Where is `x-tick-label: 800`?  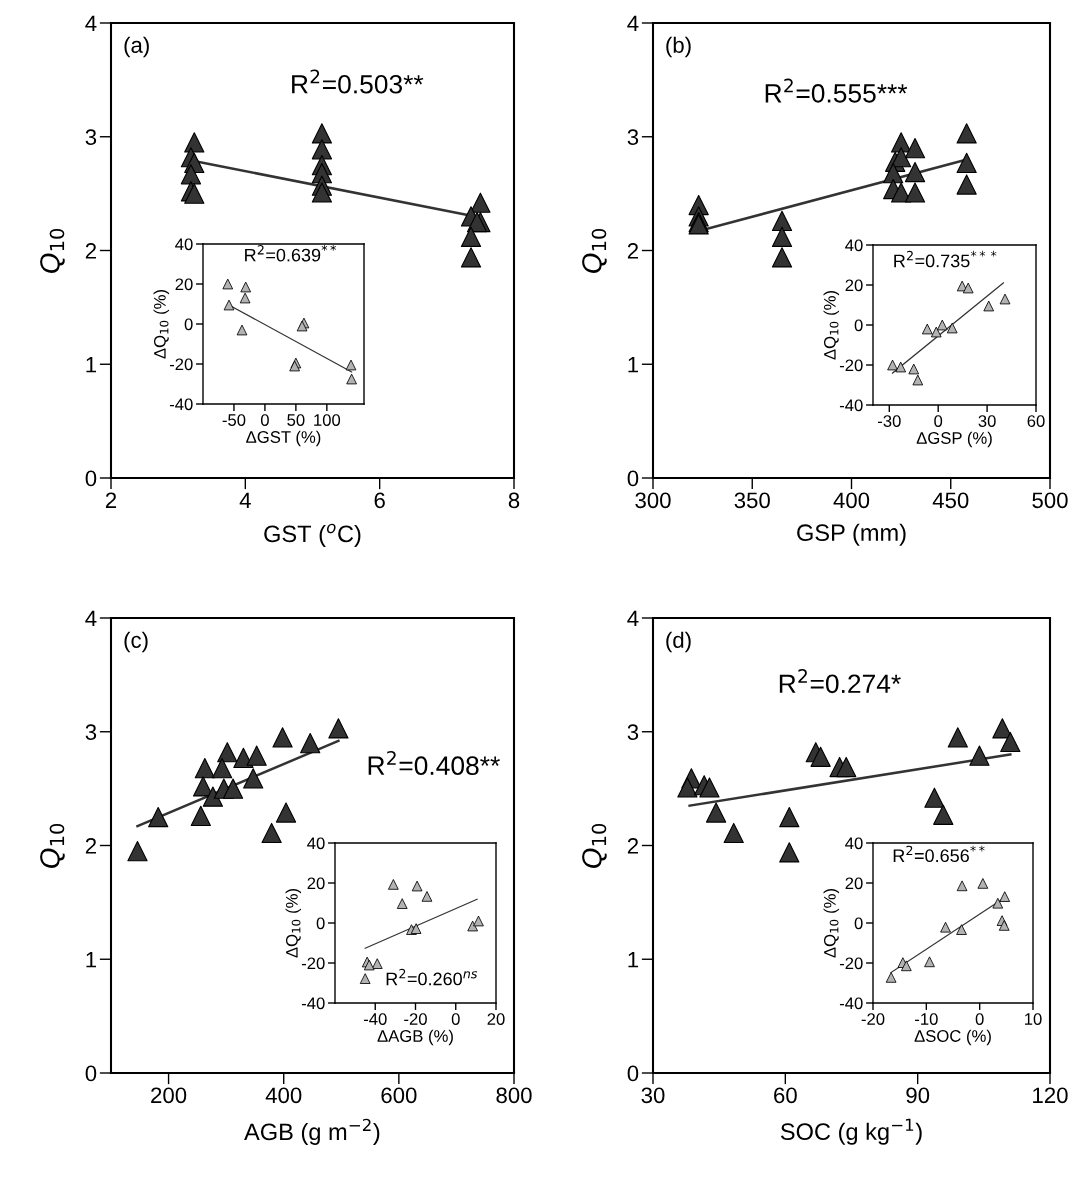 x-tick-label: 800 is located at coordinates (514, 1095).